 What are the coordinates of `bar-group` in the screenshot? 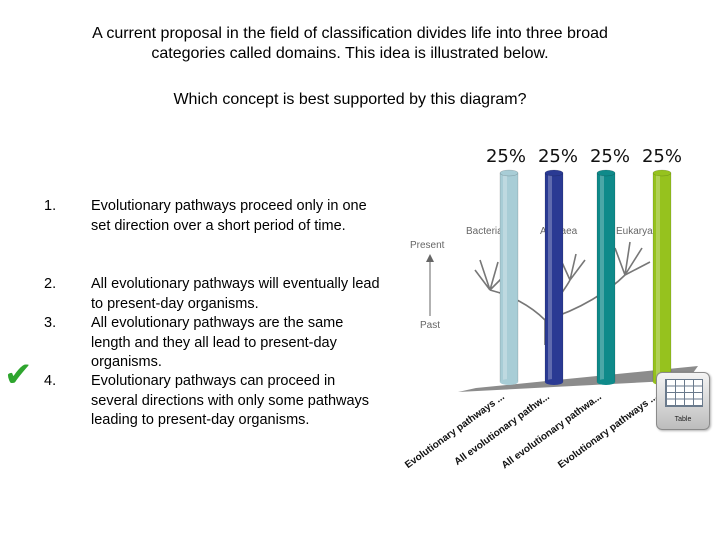 It's located at (585, 277).